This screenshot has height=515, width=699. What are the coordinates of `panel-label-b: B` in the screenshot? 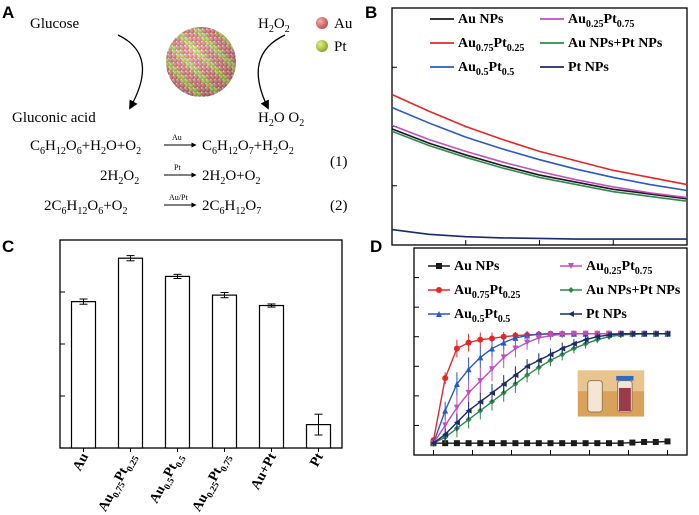 It's located at (371, 12).